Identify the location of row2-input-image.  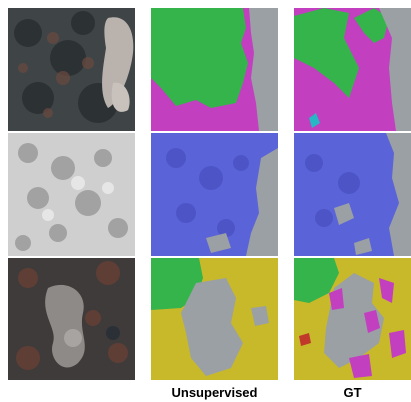
(71, 194).